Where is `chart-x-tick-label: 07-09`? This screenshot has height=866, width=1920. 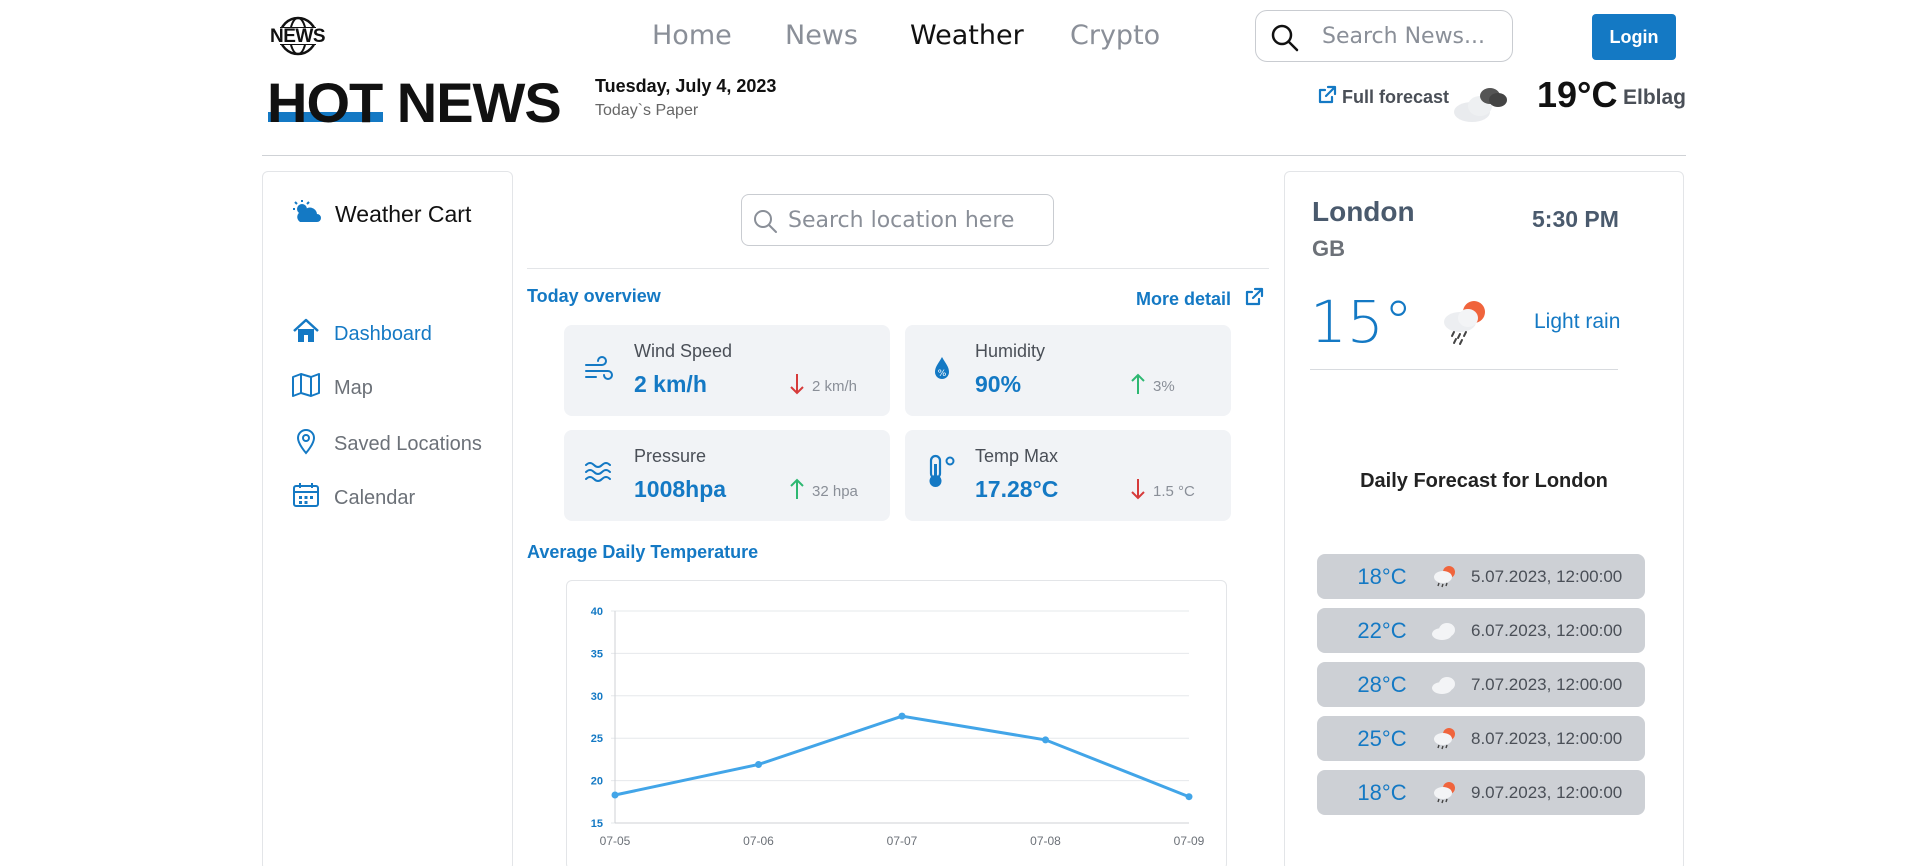
chart-x-tick-label: 07-09 is located at coordinates (1189, 841).